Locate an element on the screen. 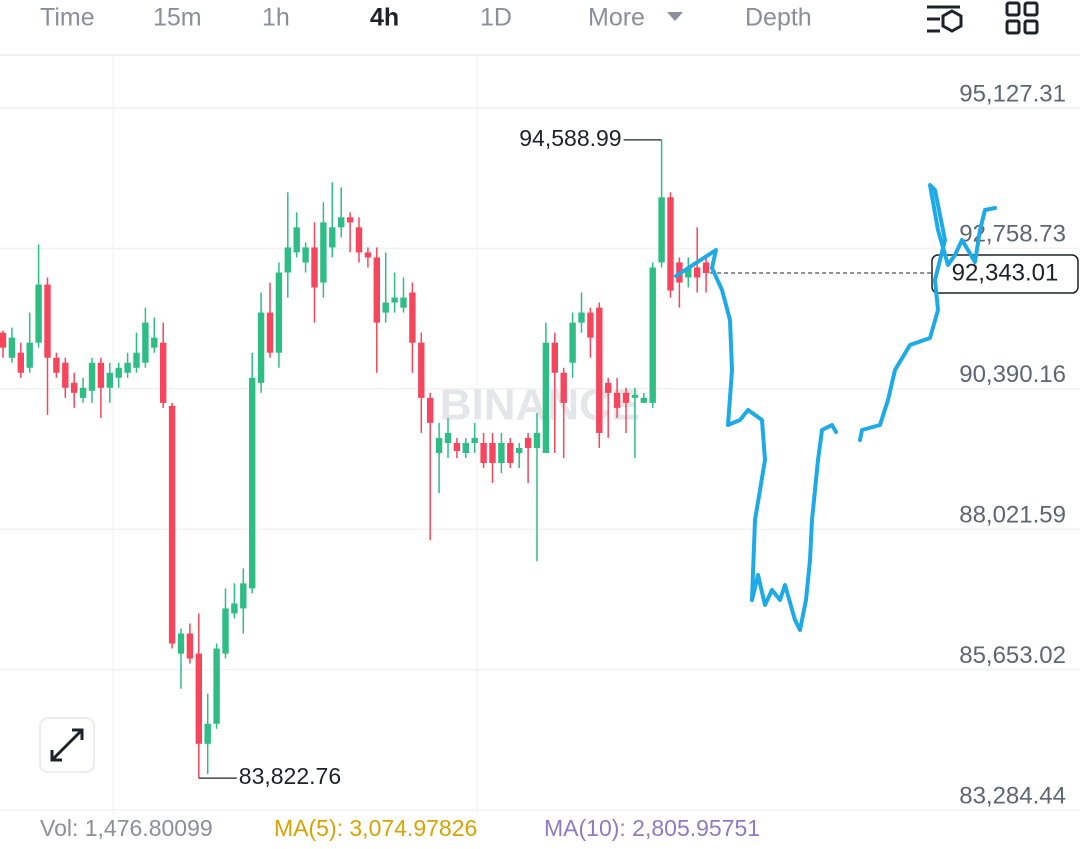 This screenshot has height=849, width=1080. tab: 1D is located at coordinates (496, 18).